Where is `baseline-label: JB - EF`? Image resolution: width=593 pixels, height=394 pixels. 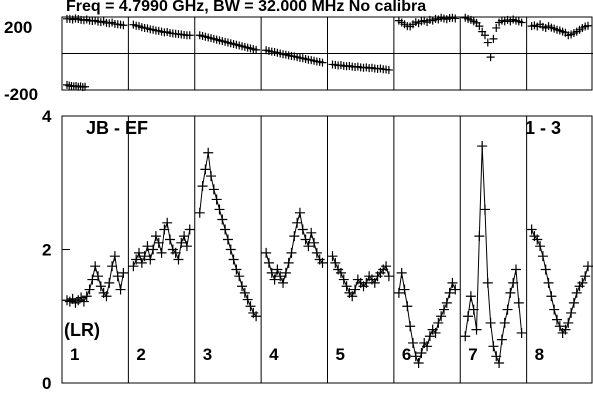 baseline-label: JB - EF is located at coordinates (117, 128).